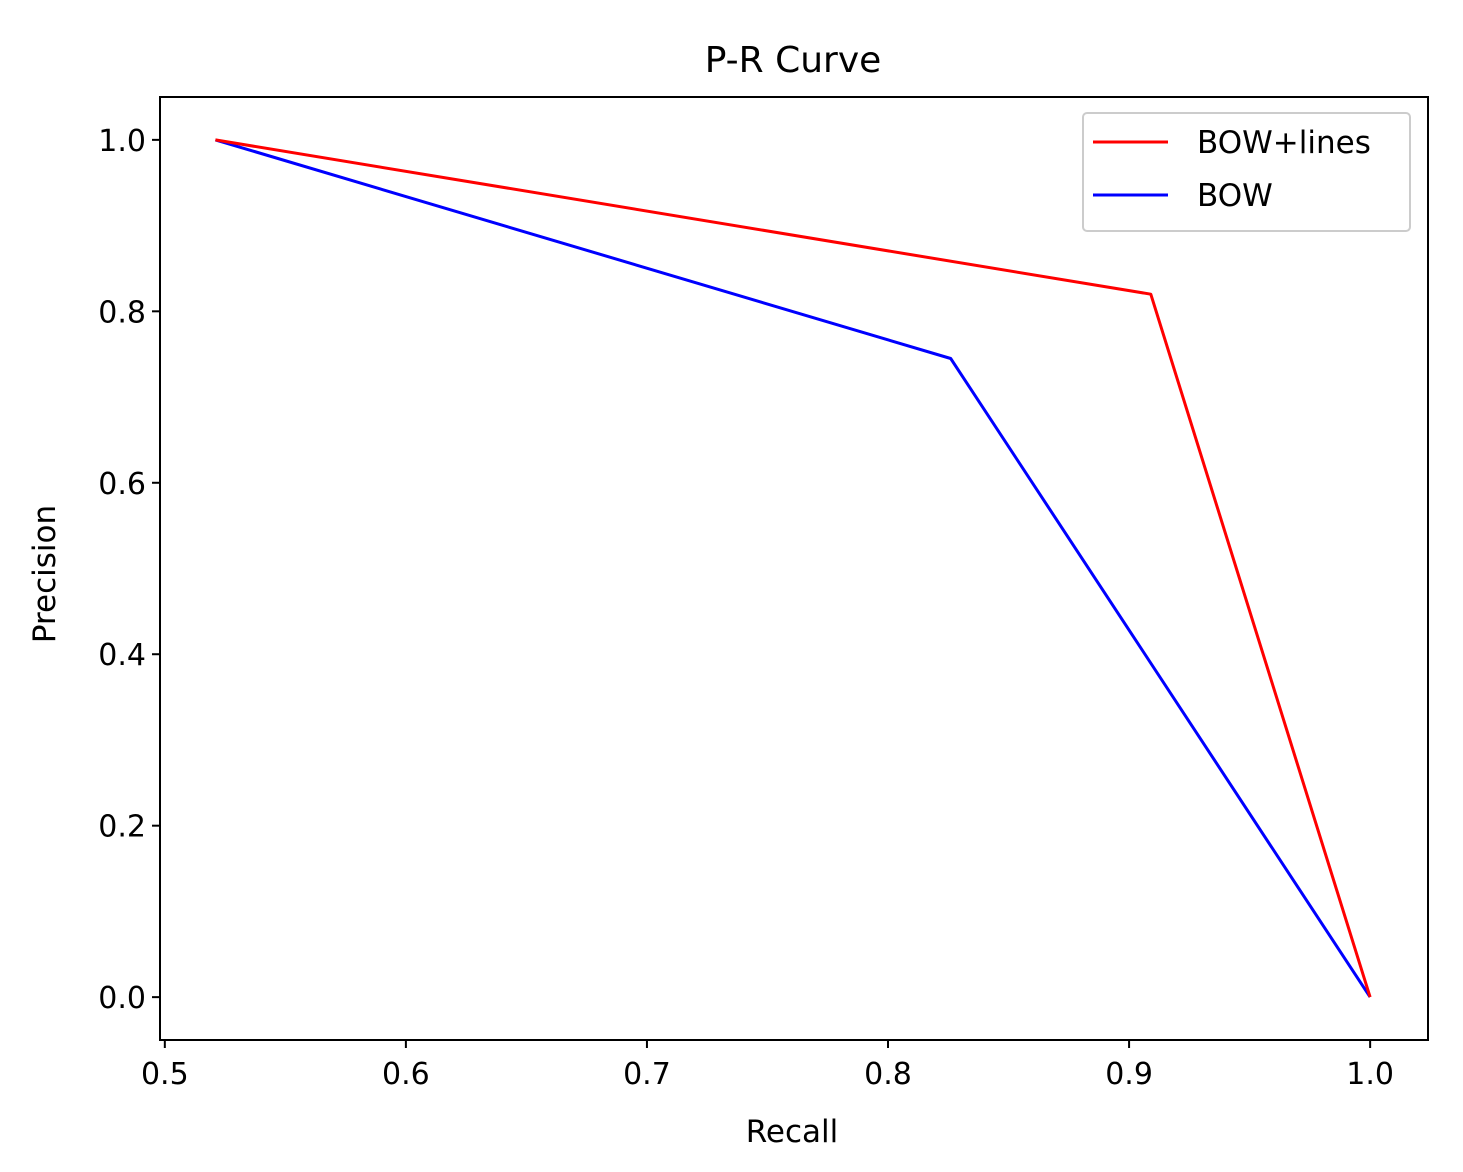 Image resolution: width=1463 pixels, height=1172 pixels. What do you see at coordinates (122, 312) in the screenshot?
I see `y-tick-label: 0.8` at bounding box center [122, 312].